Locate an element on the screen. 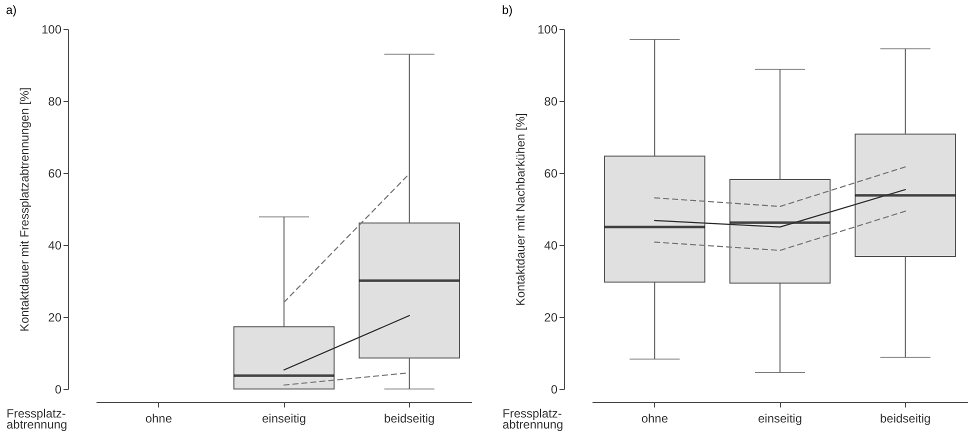 The image size is (968, 440). chart-title: a) is located at coordinates (11, 10).